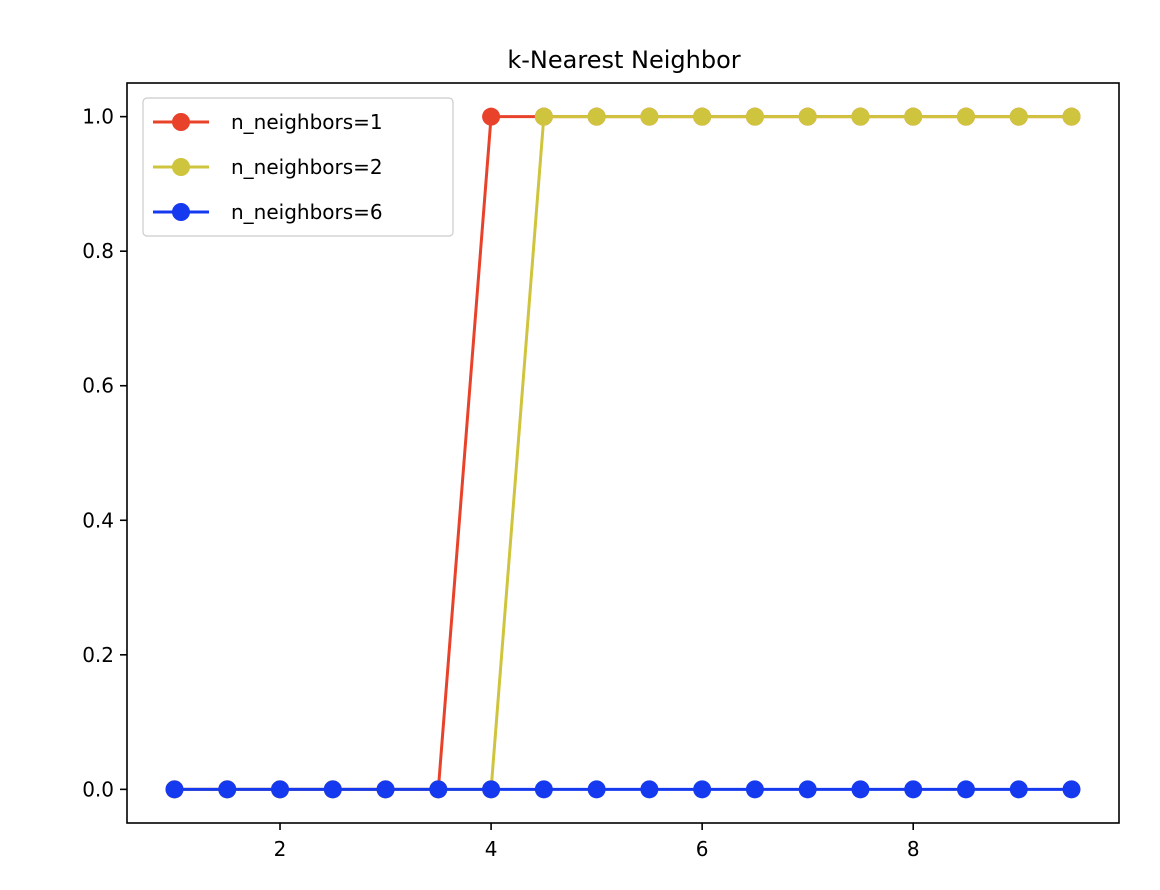 The image size is (1160, 890). I want to click on y-tick-label: 0.4, so click(98, 520).